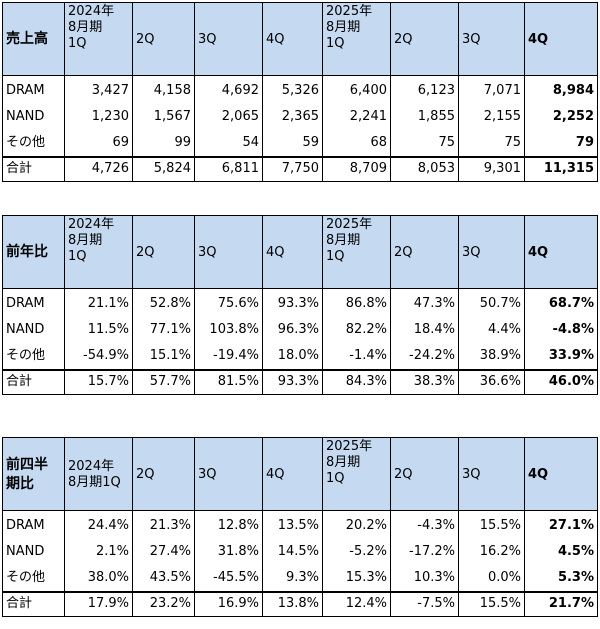 This screenshot has height=629, width=600. What do you see at coordinates (356, 168) in the screenshot?
I see `cell: 8,709` at bounding box center [356, 168].